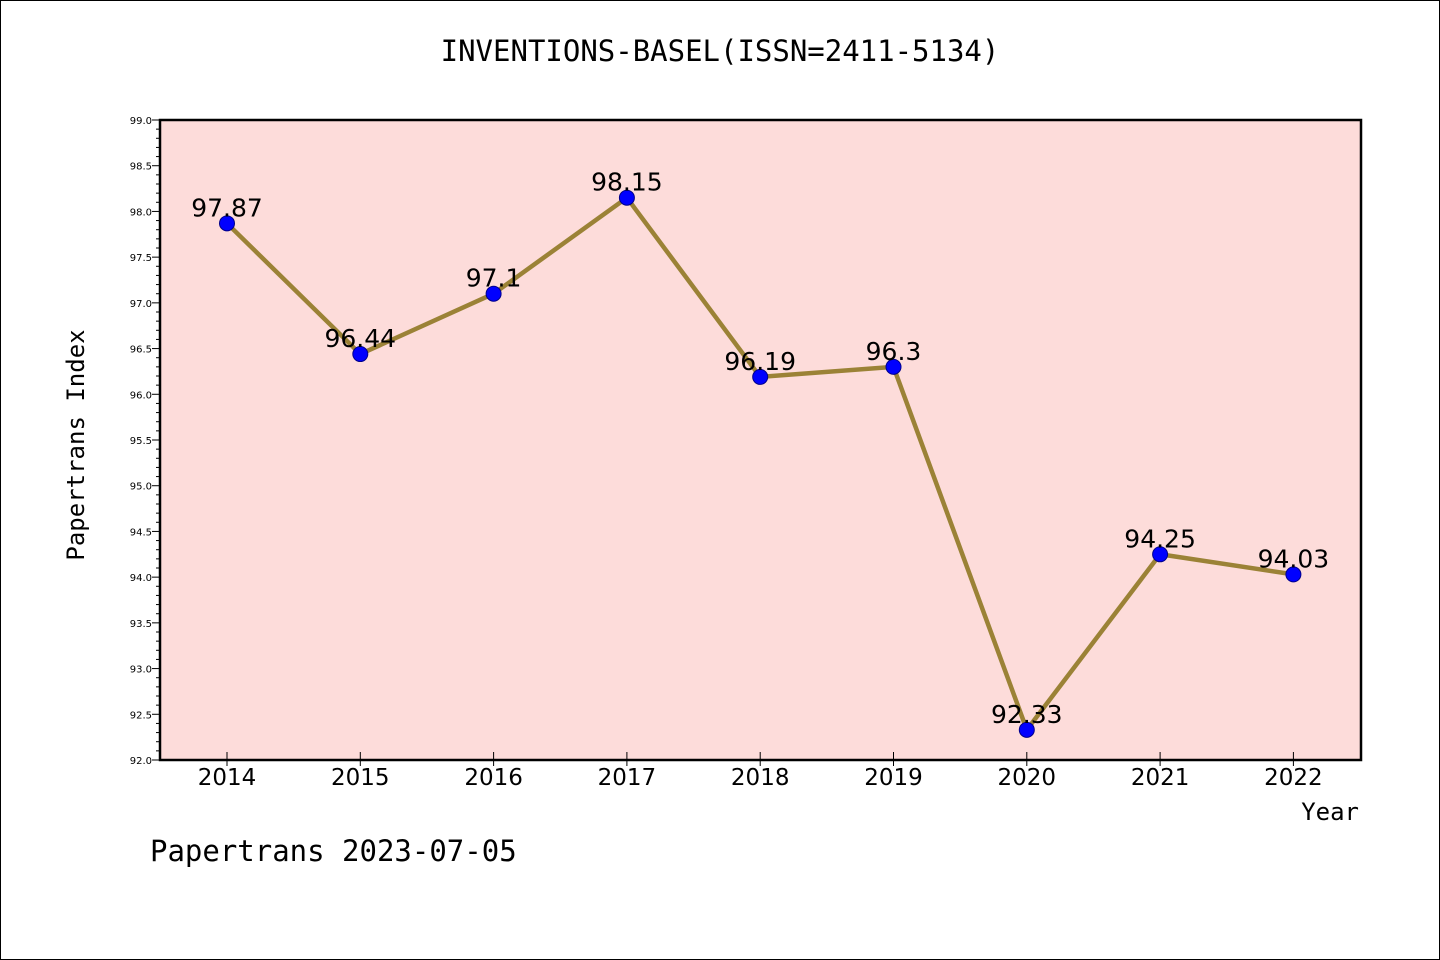 The width and height of the screenshot is (1440, 960). What do you see at coordinates (76, 444) in the screenshot?
I see `y-axis-label: Papertrans Index` at bounding box center [76, 444].